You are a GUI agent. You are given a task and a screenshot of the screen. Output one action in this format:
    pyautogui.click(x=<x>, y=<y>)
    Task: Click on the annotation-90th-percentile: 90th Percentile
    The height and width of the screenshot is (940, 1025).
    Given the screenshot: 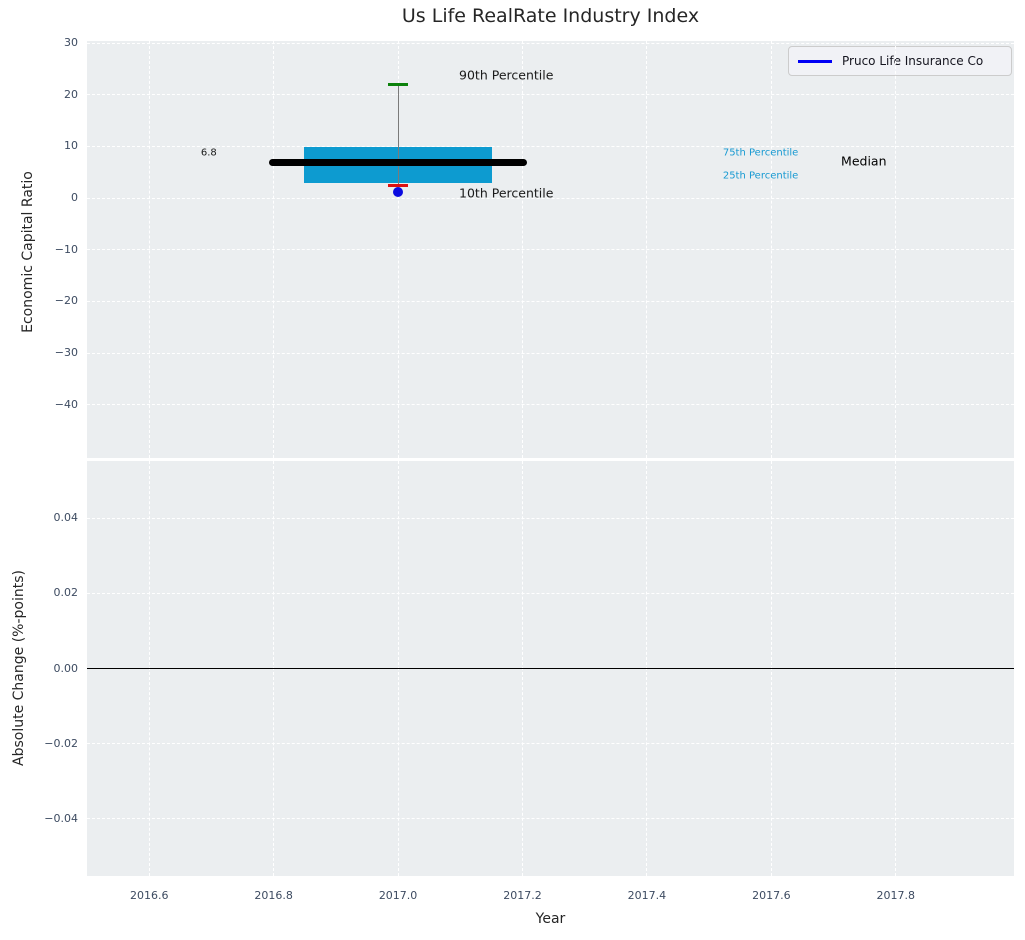 What is the action you would take?
    pyautogui.click(x=506, y=75)
    